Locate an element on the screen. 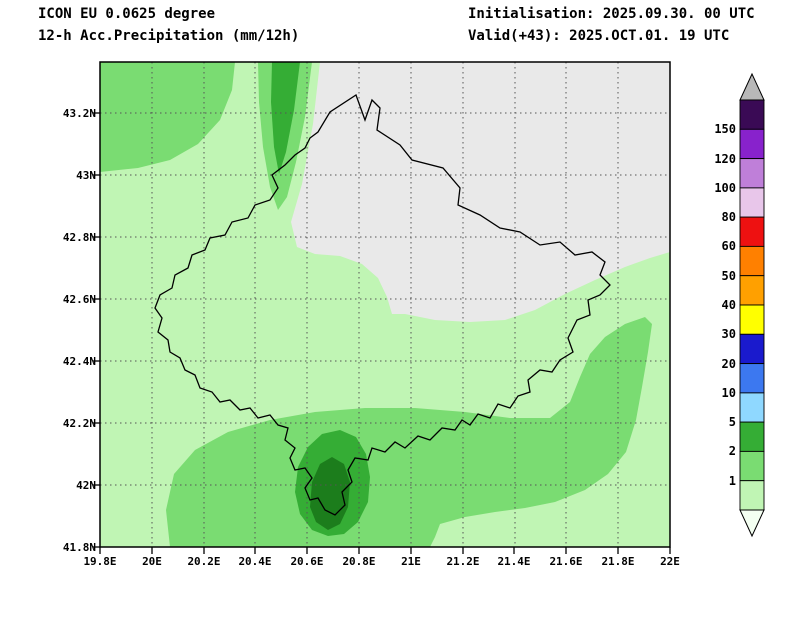 This screenshot has height=623, width=800. colorbar-boxes is located at coordinates (752, 305).